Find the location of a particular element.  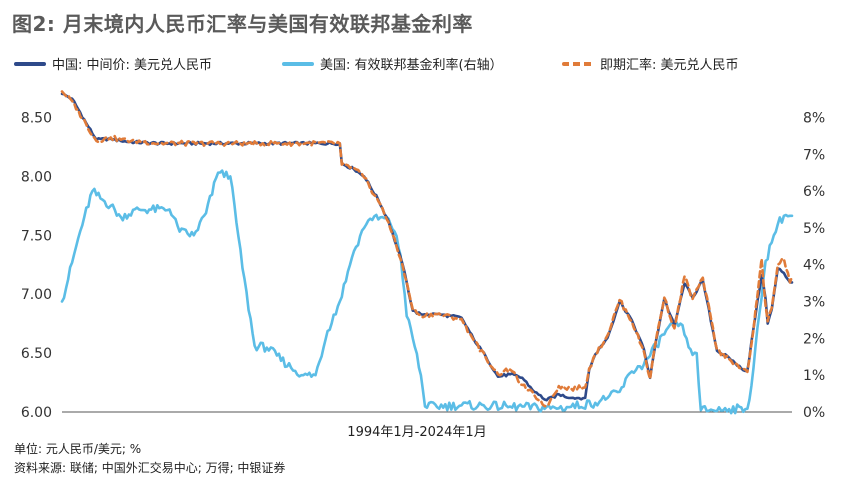

legend-item-cny-central: 中国: 中间价: 美元兑人民币 is located at coordinates (113, 63).